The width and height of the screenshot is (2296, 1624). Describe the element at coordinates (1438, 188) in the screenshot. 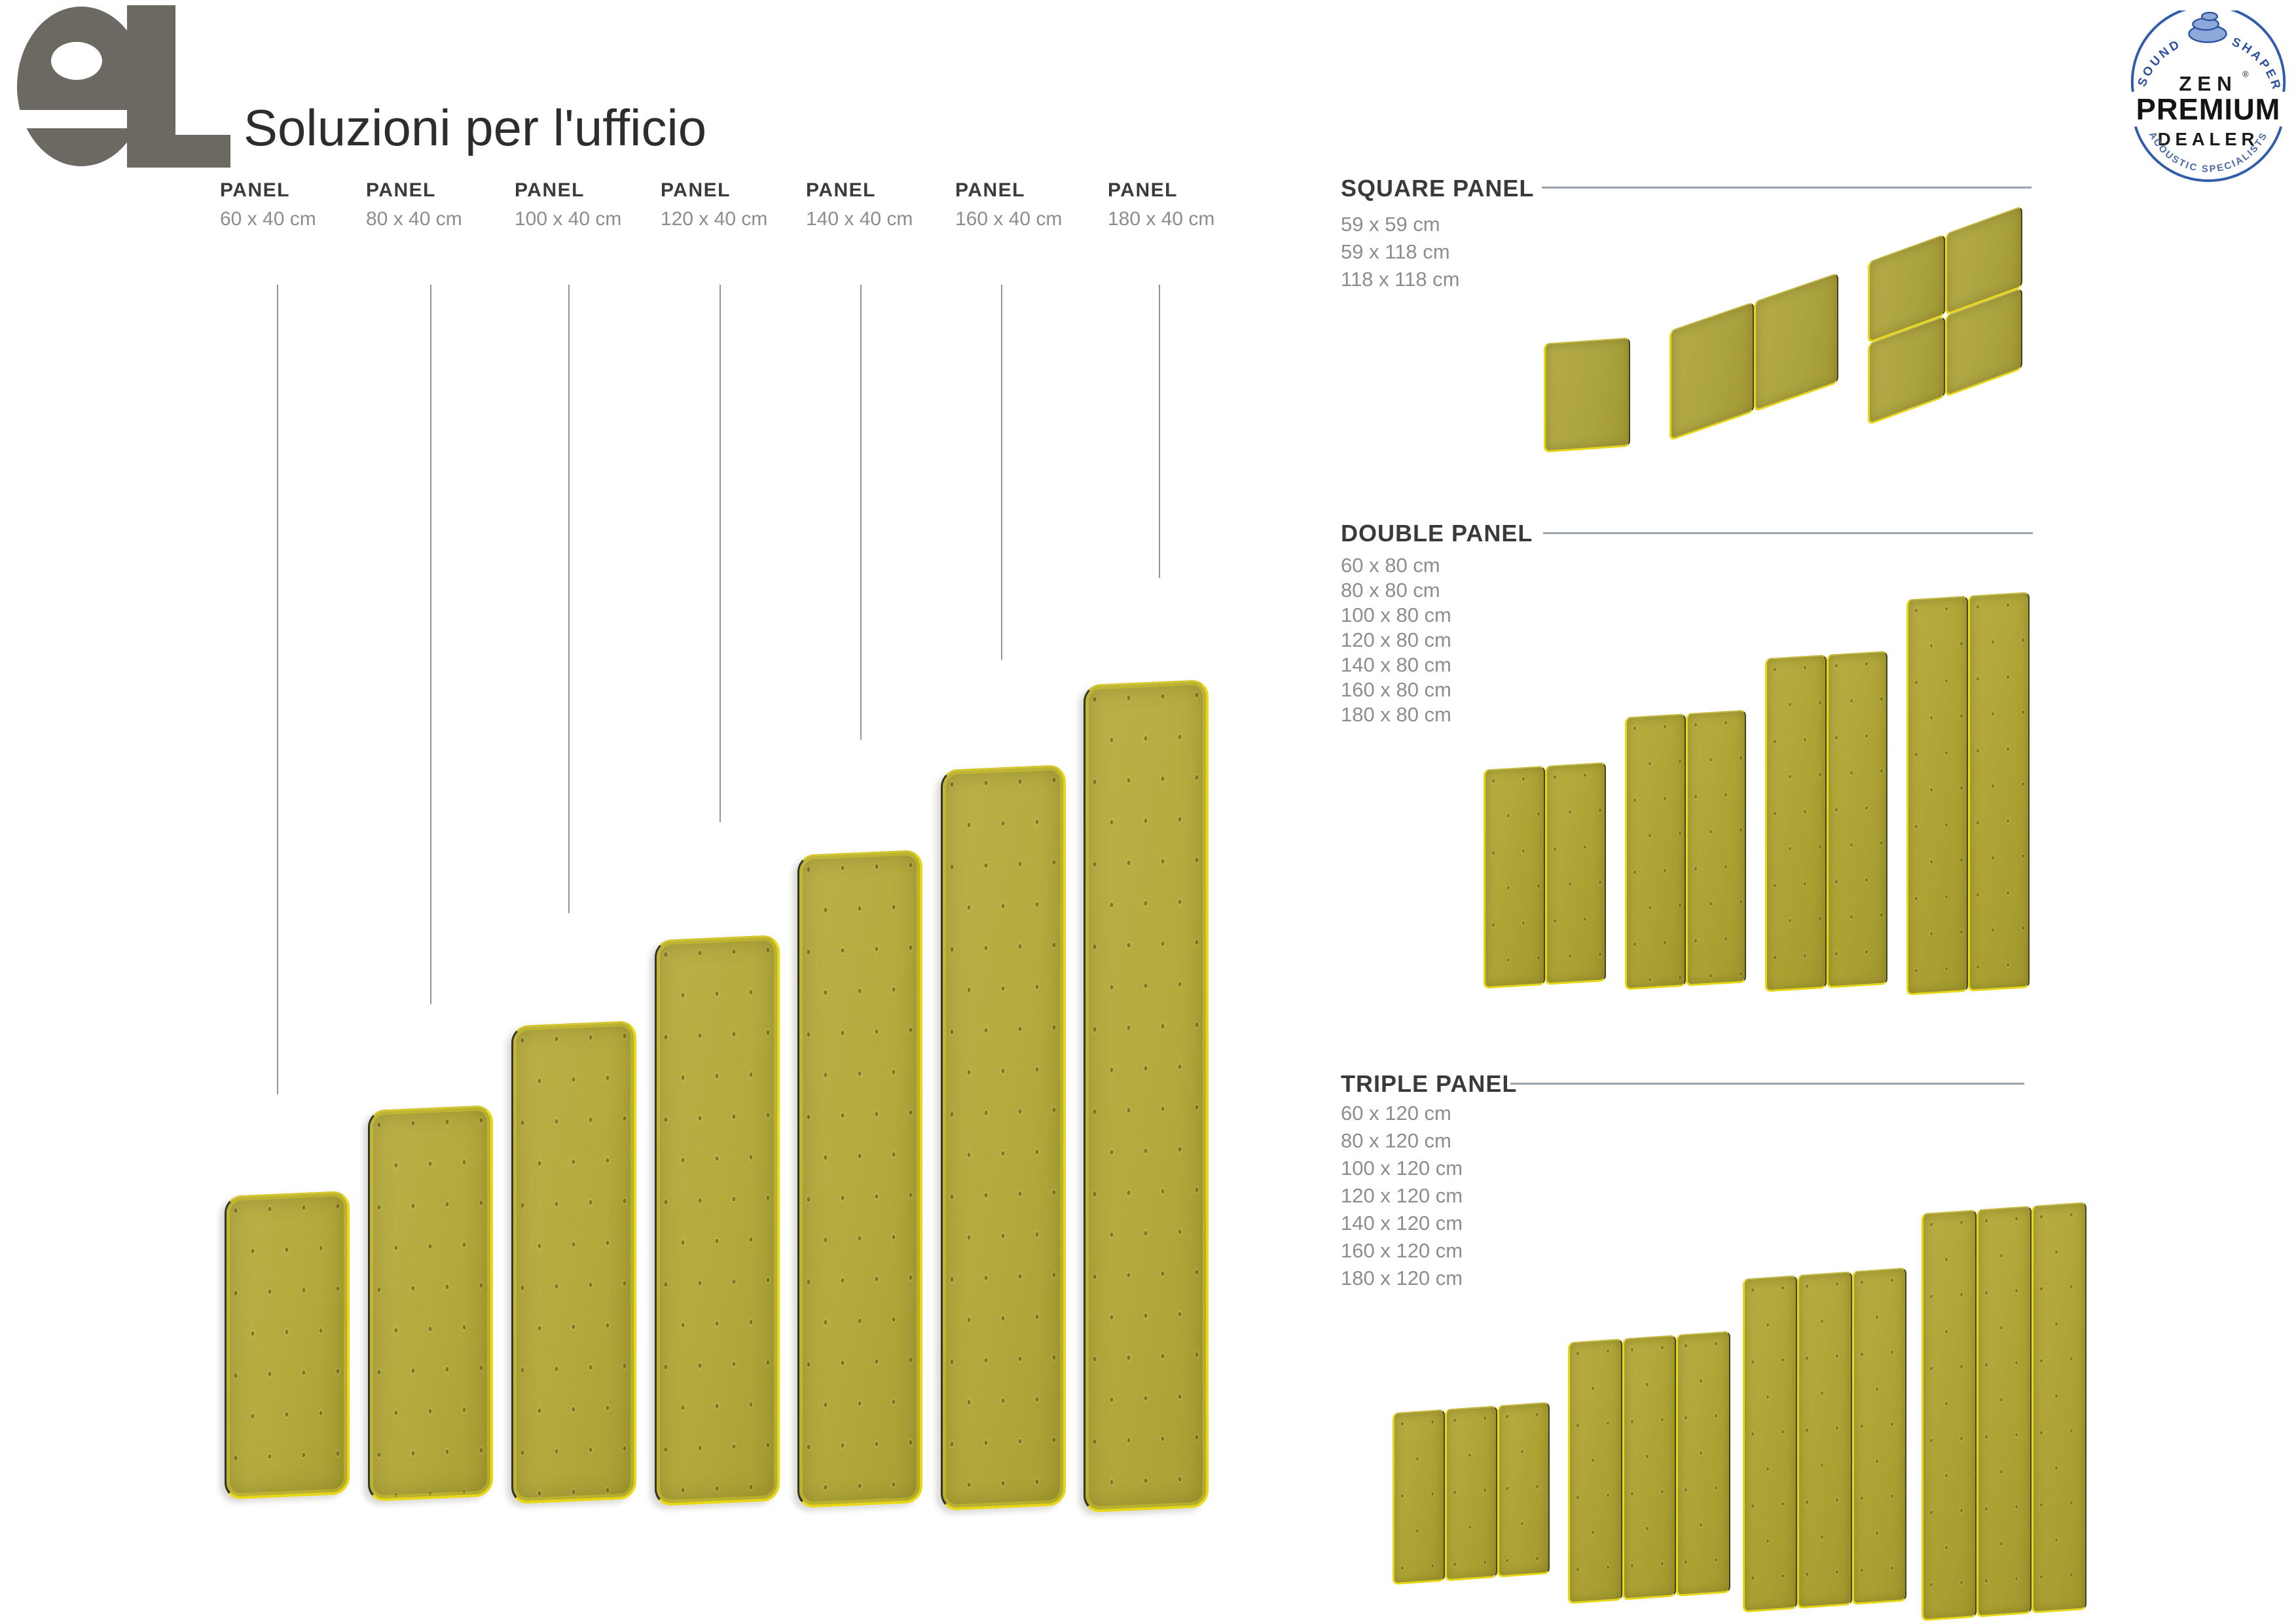

I see `section-title-square-panel: SQUARE PANEL` at that location.